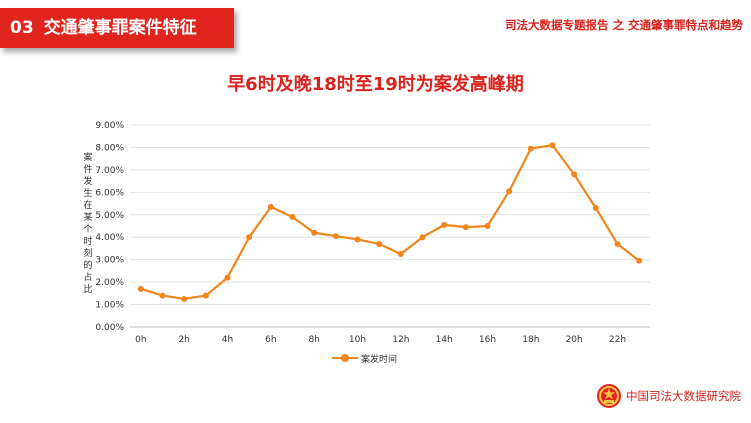 This screenshot has height=423, width=751. Describe the element at coordinates (140, 340) in the screenshot. I see `x-tick-label: 0h` at that location.